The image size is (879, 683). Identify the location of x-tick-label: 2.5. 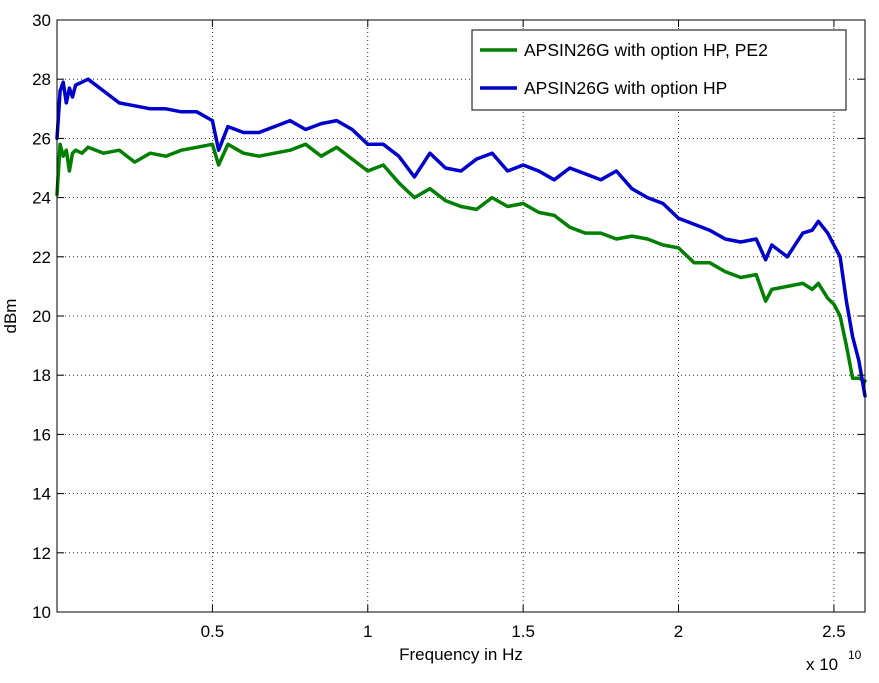
(834, 631).